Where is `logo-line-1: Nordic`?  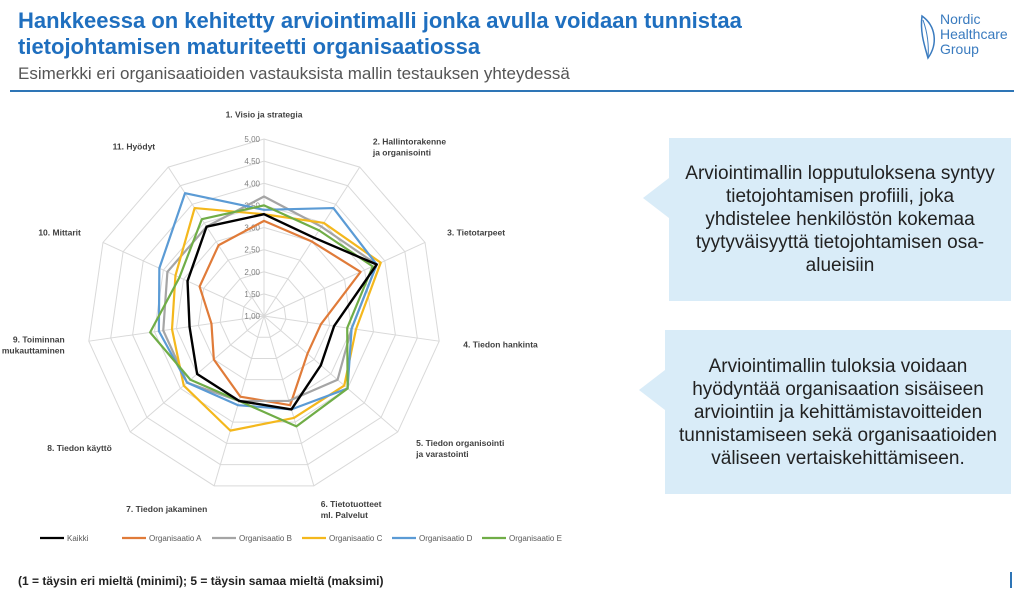
logo-line-1: Nordic is located at coordinates (960, 19).